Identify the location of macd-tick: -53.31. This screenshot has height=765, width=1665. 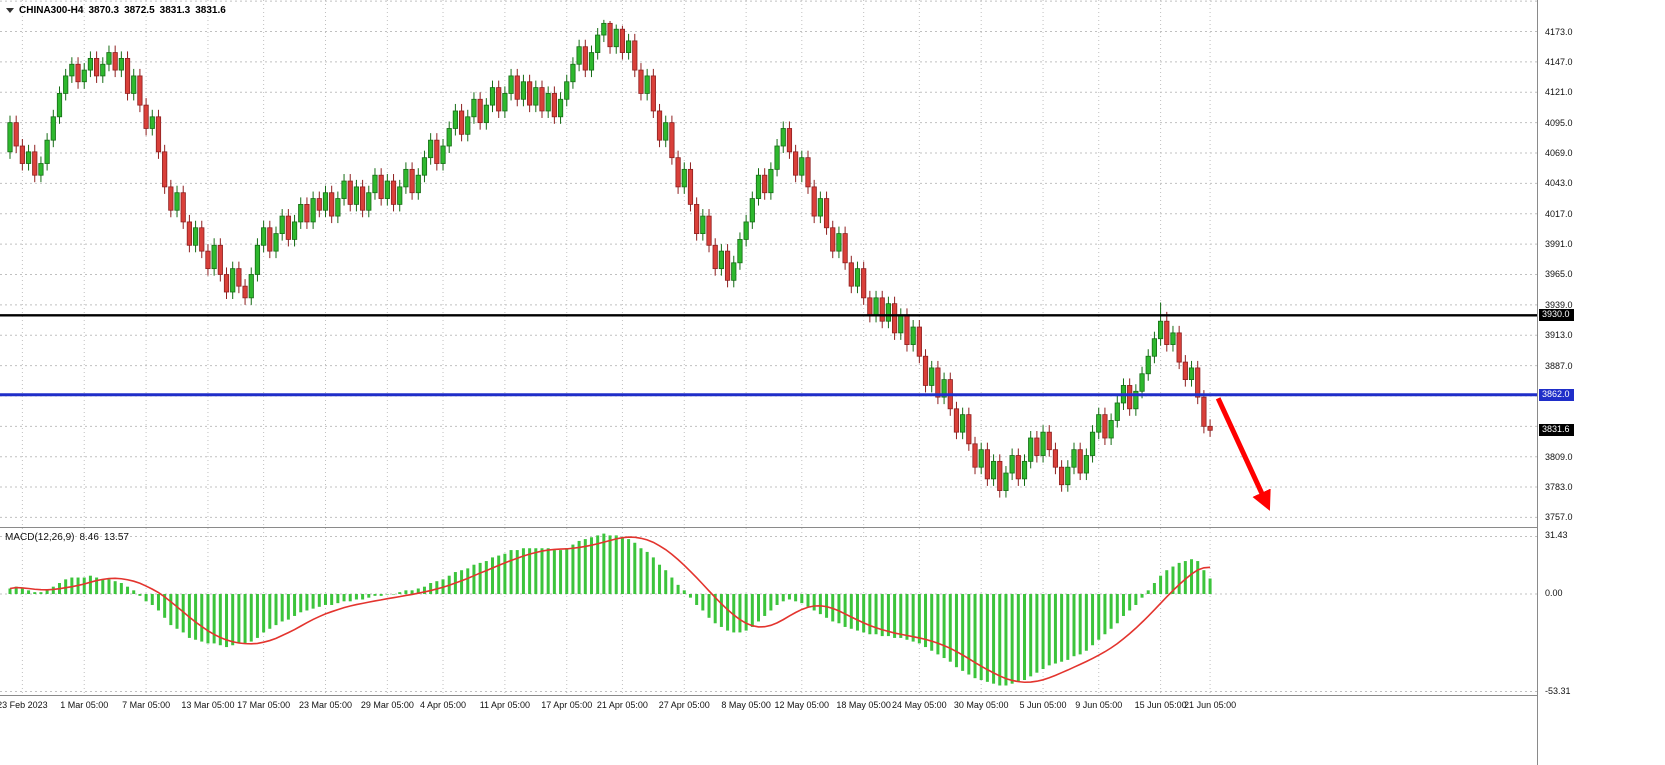
(1558, 690).